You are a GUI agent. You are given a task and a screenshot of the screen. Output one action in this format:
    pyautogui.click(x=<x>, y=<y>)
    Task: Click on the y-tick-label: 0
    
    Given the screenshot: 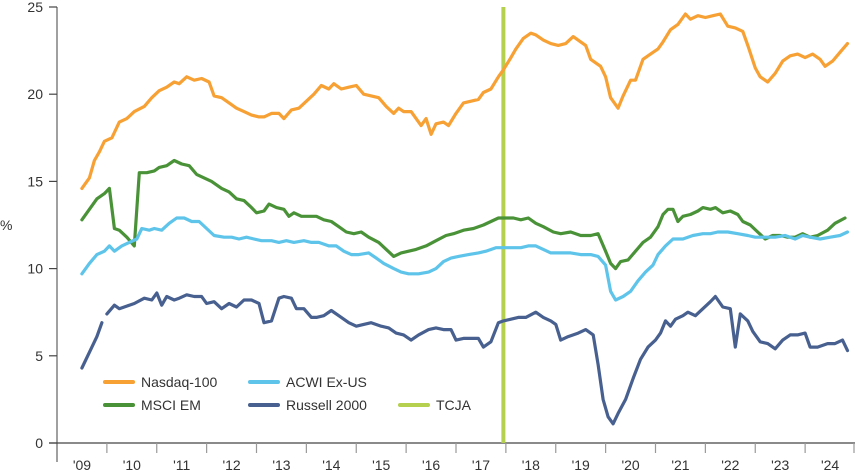 What is the action you would take?
    pyautogui.click(x=39, y=443)
    